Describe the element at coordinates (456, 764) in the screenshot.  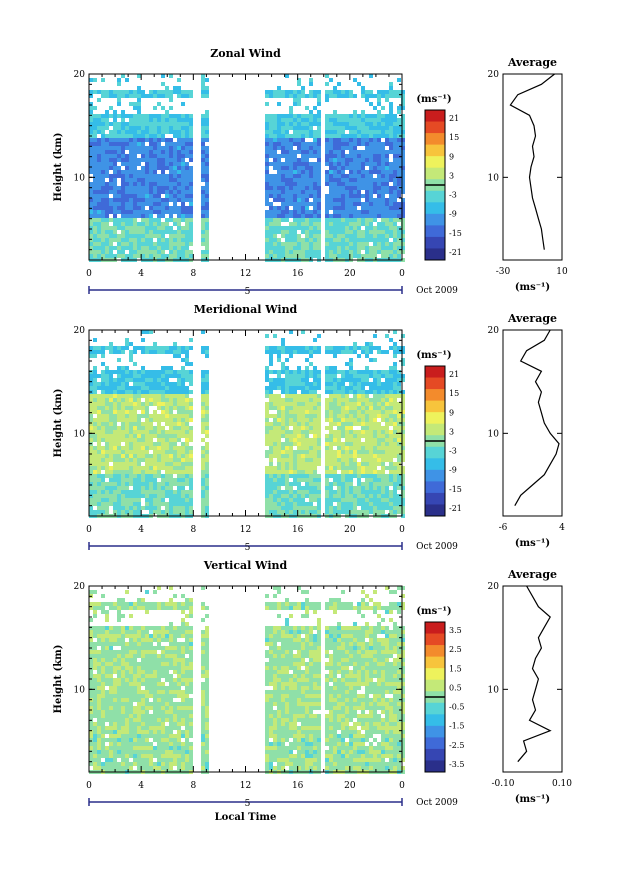
I see `colorbar-tick-label: -3.5` at that location.